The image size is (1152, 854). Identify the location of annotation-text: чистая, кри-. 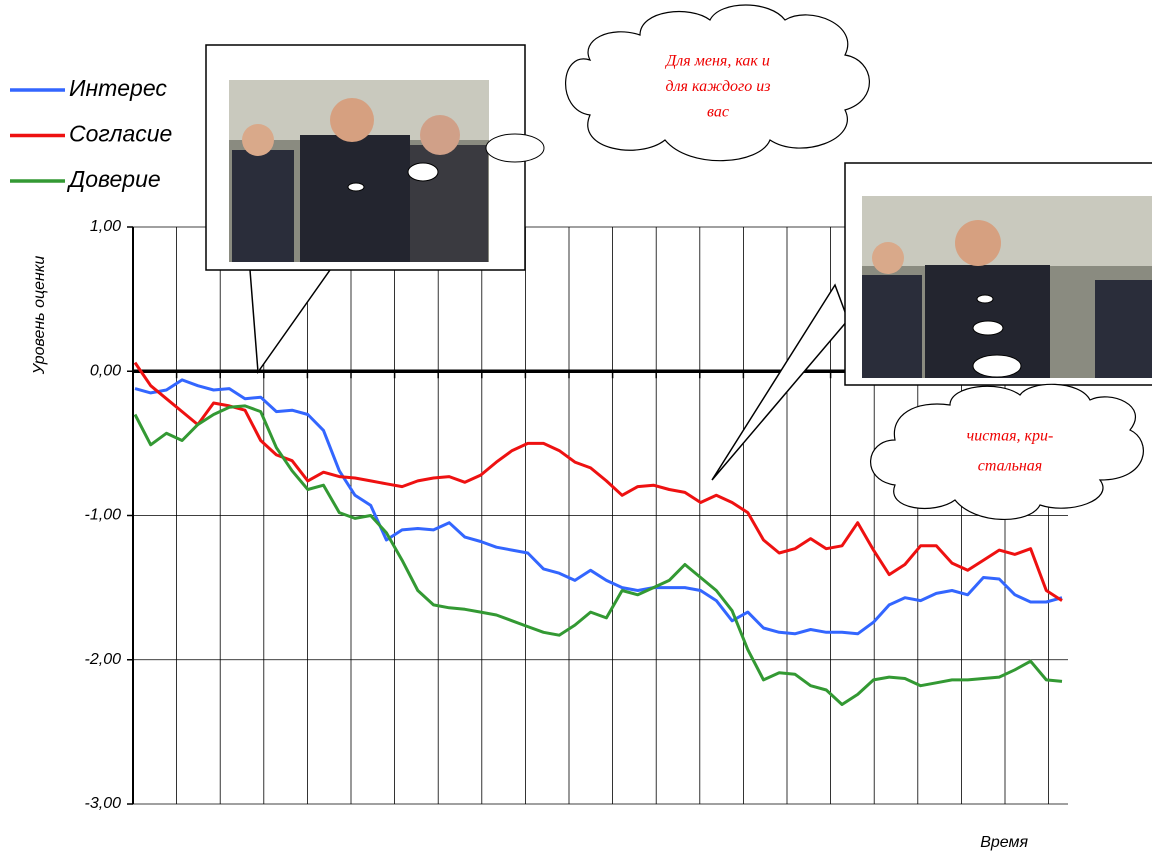
(1010, 436).